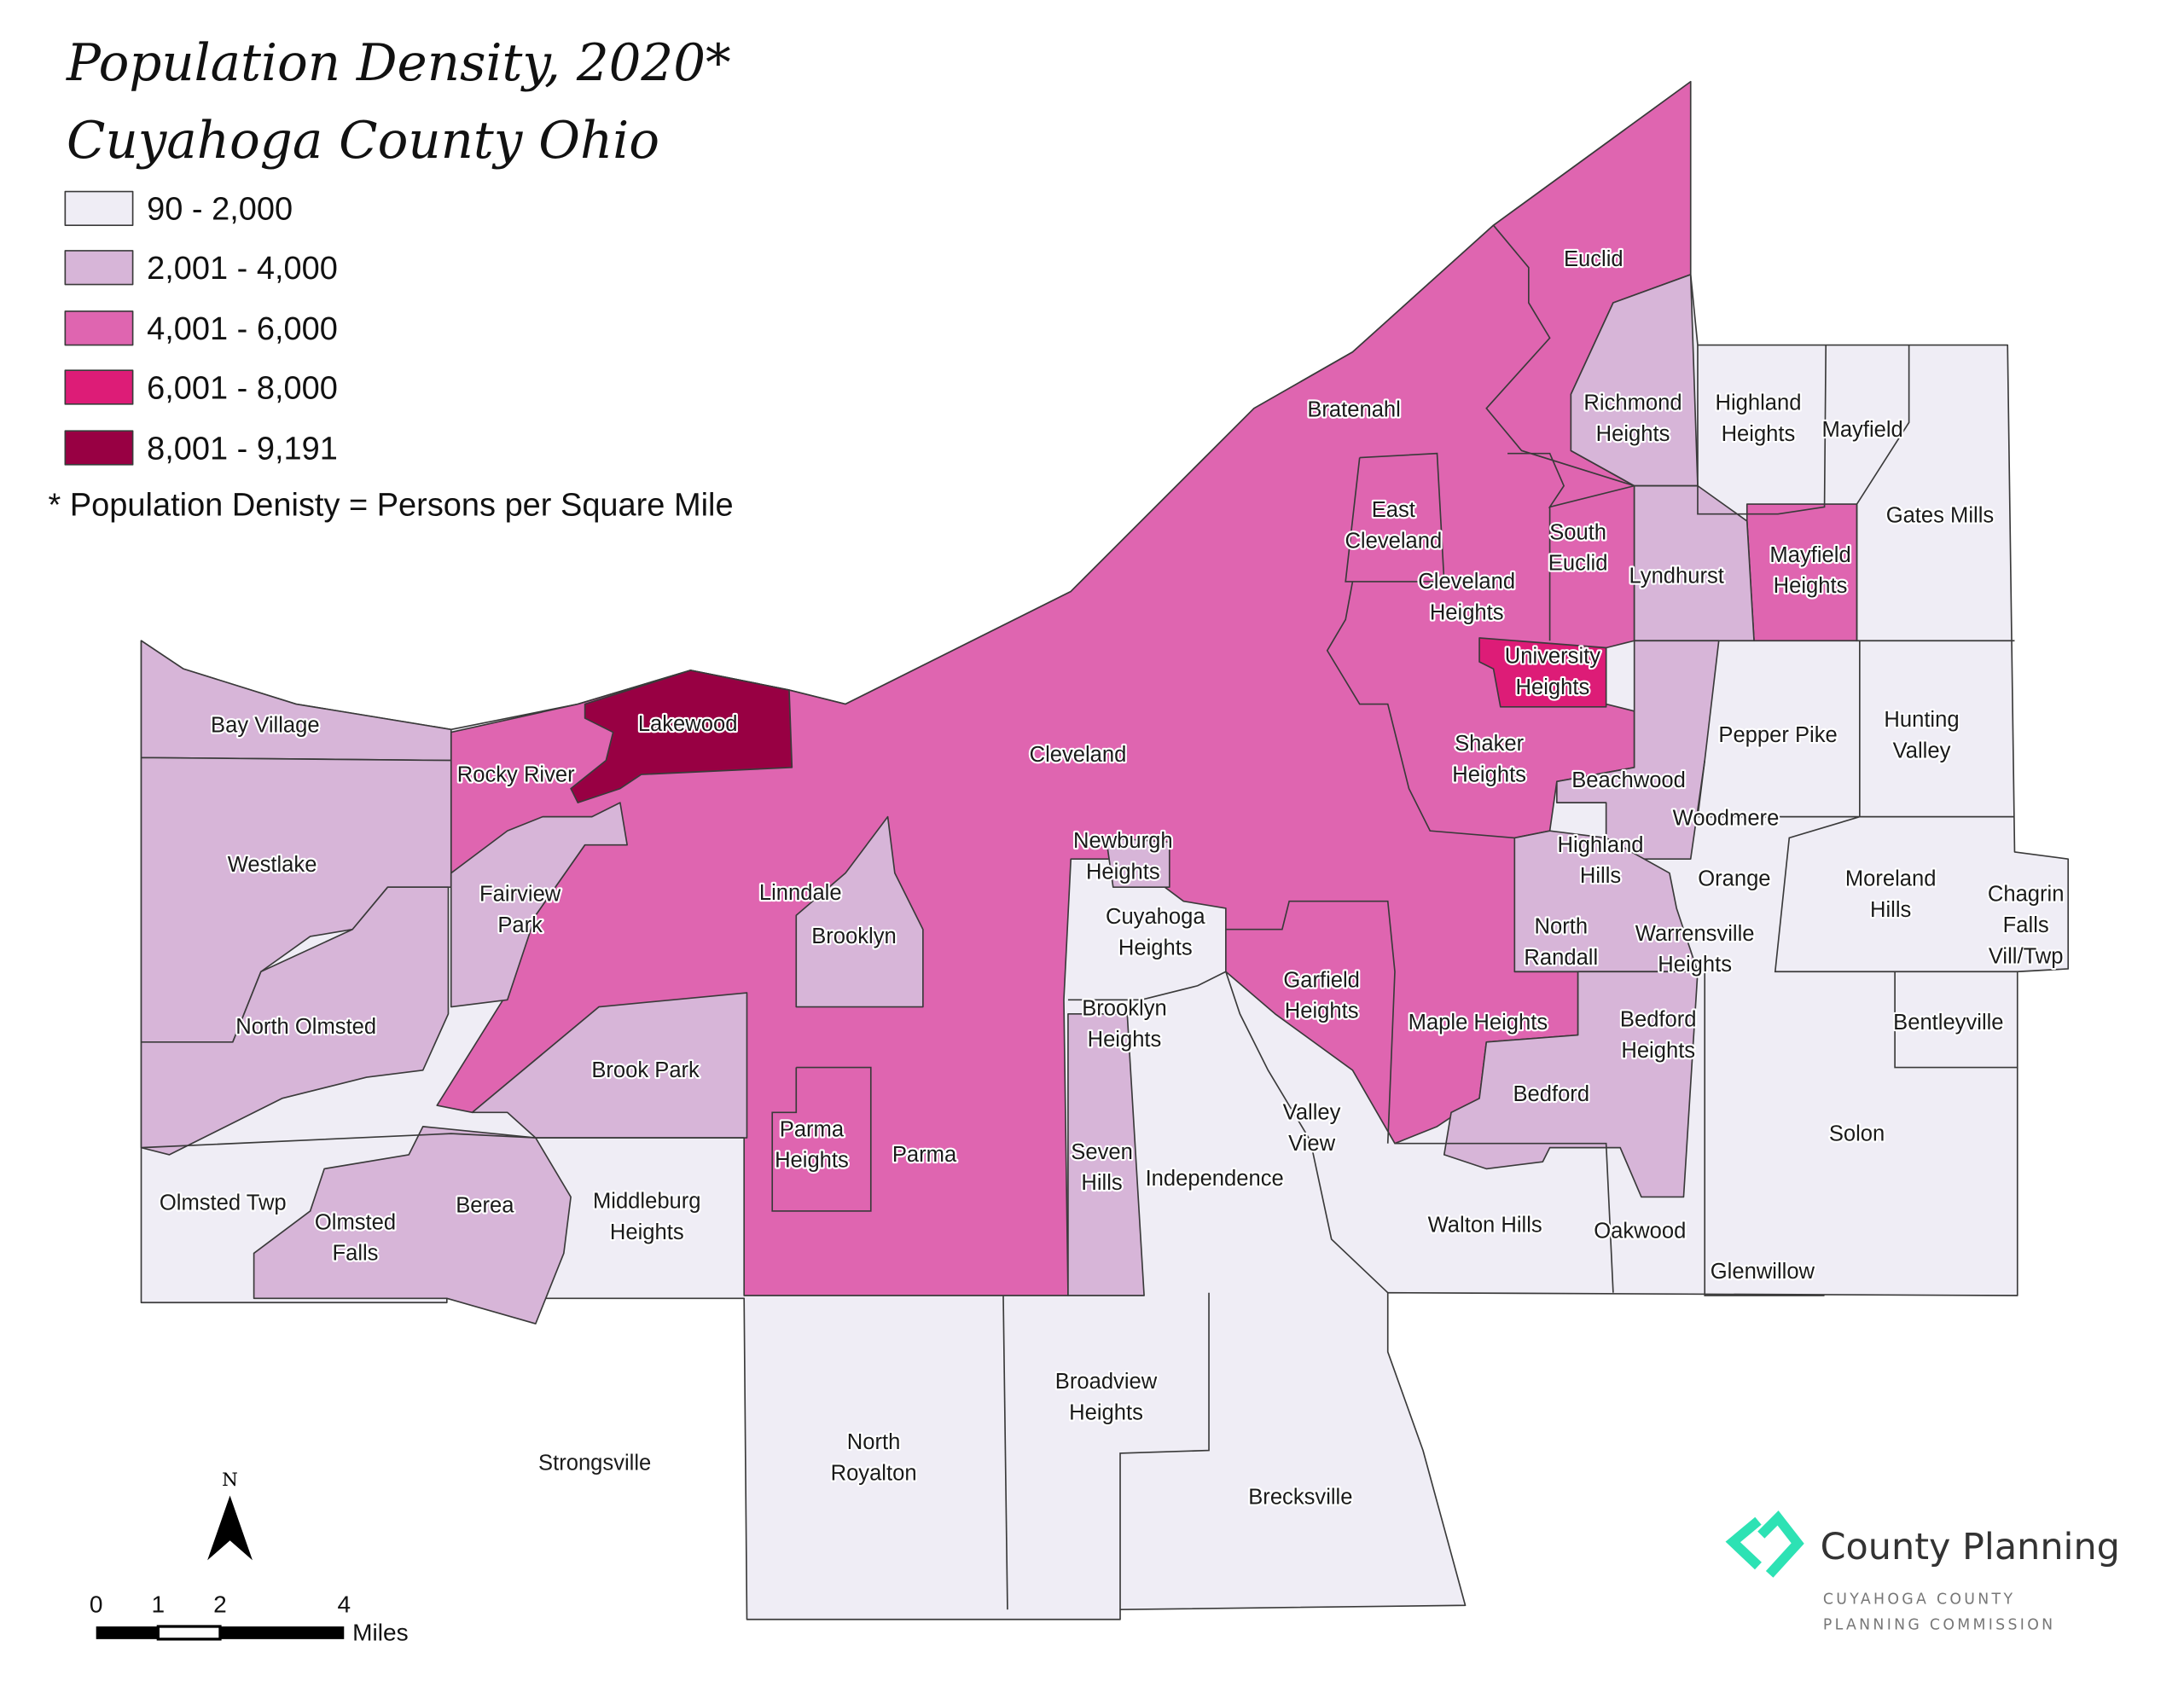  I want to click on municipality-label-line: Oakwood, so click(1640, 1231).